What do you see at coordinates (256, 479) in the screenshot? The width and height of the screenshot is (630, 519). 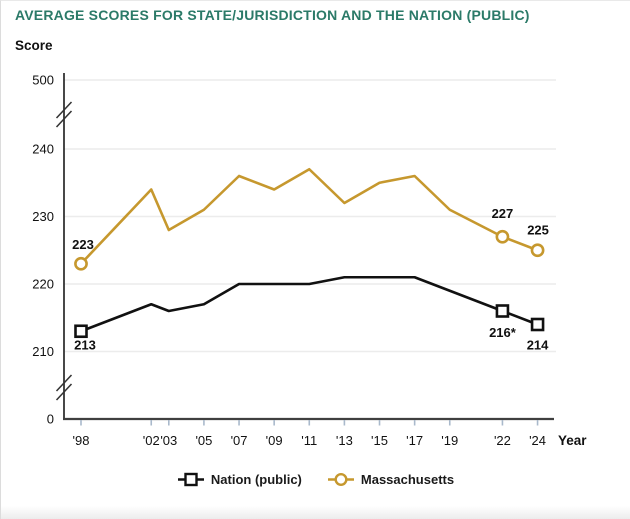 I see `legend-label-nation: Nation (public)` at bounding box center [256, 479].